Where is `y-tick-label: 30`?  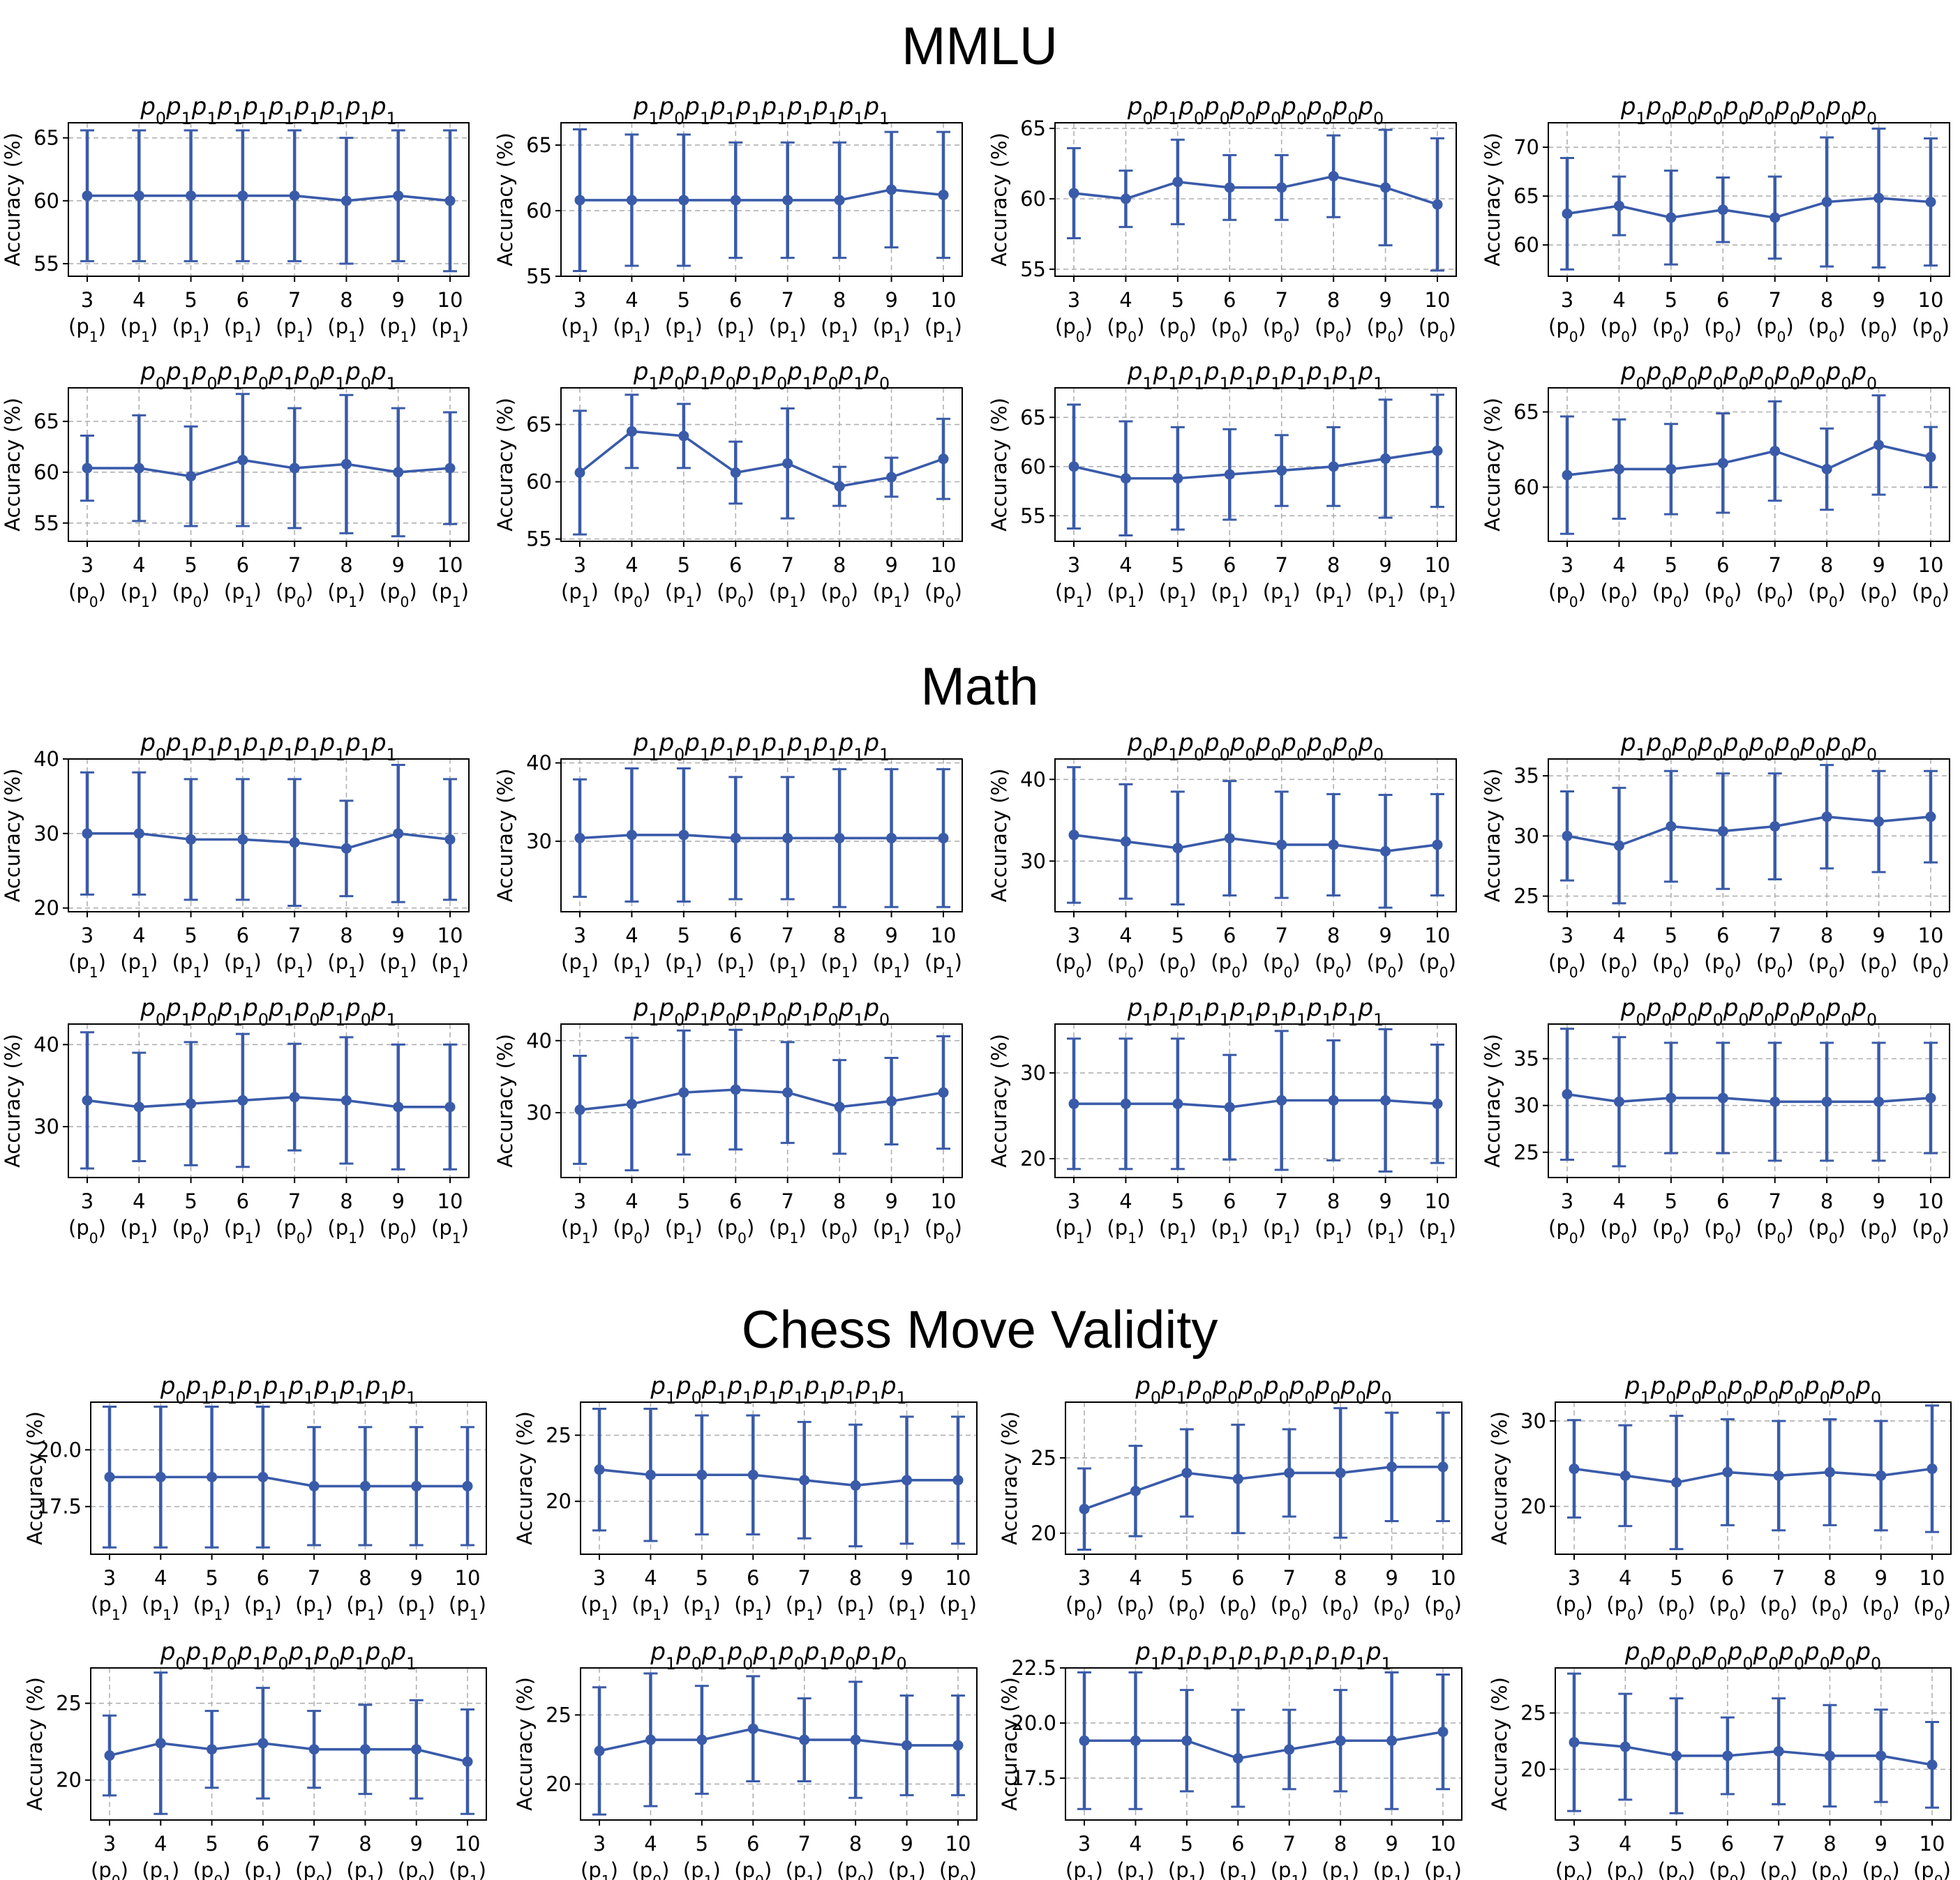 y-tick-label: 30 is located at coordinates (1533, 1421).